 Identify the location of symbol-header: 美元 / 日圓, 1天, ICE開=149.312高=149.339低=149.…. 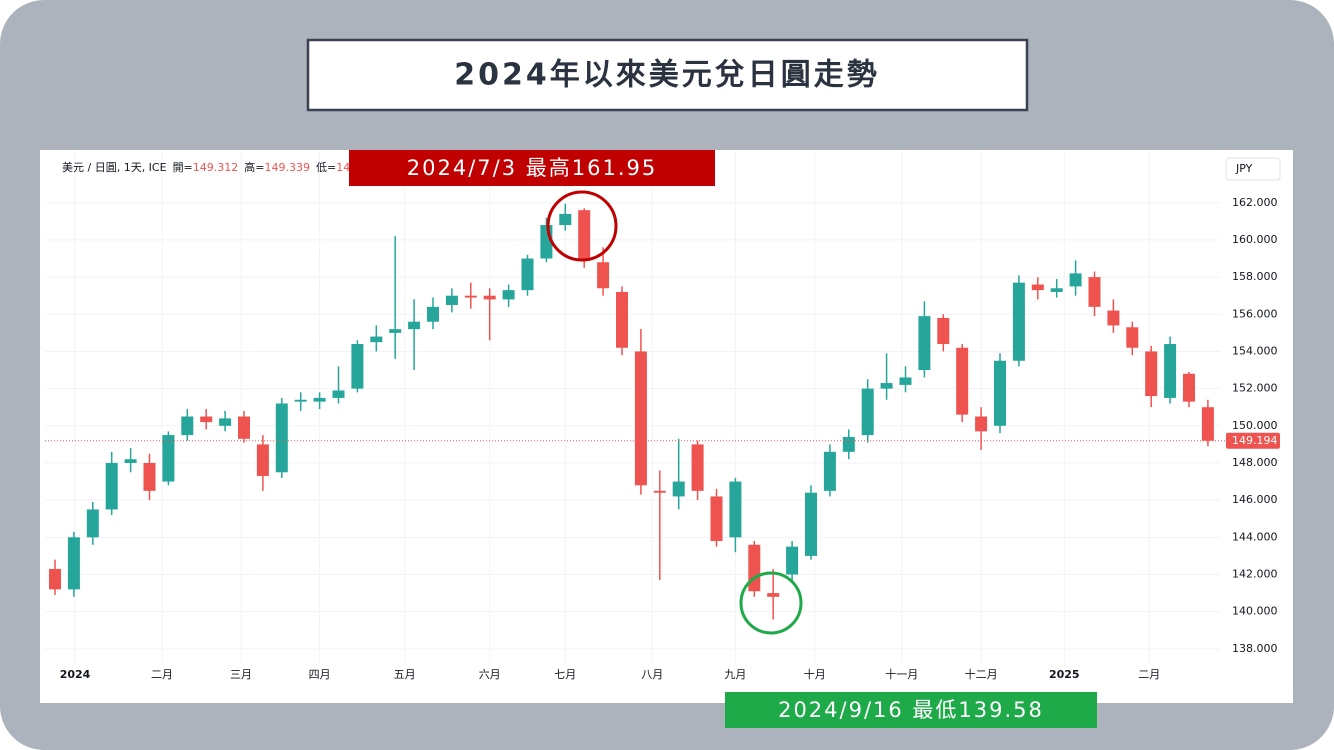
(222, 167).